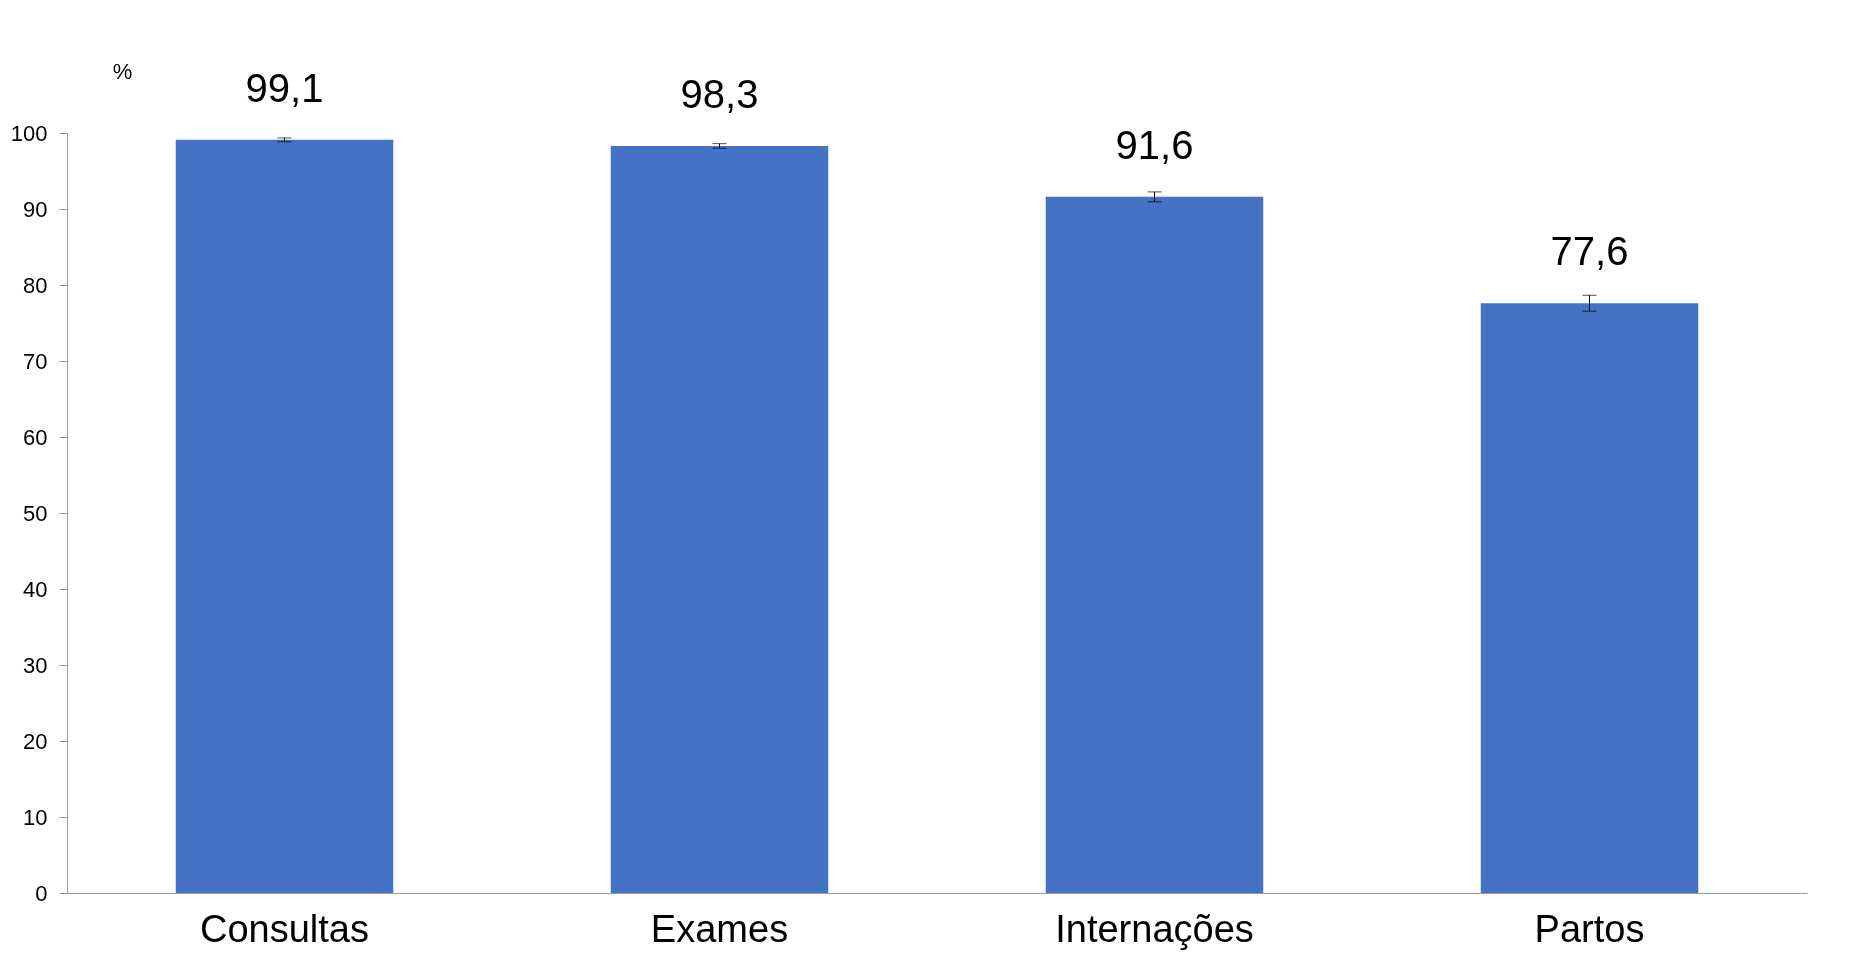 The width and height of the screenshot is (1851, 953). What do you see at coordinates (35, 361) in the screenshot?
I see `y-tick-label: 70` at bounding box center [35, 361].